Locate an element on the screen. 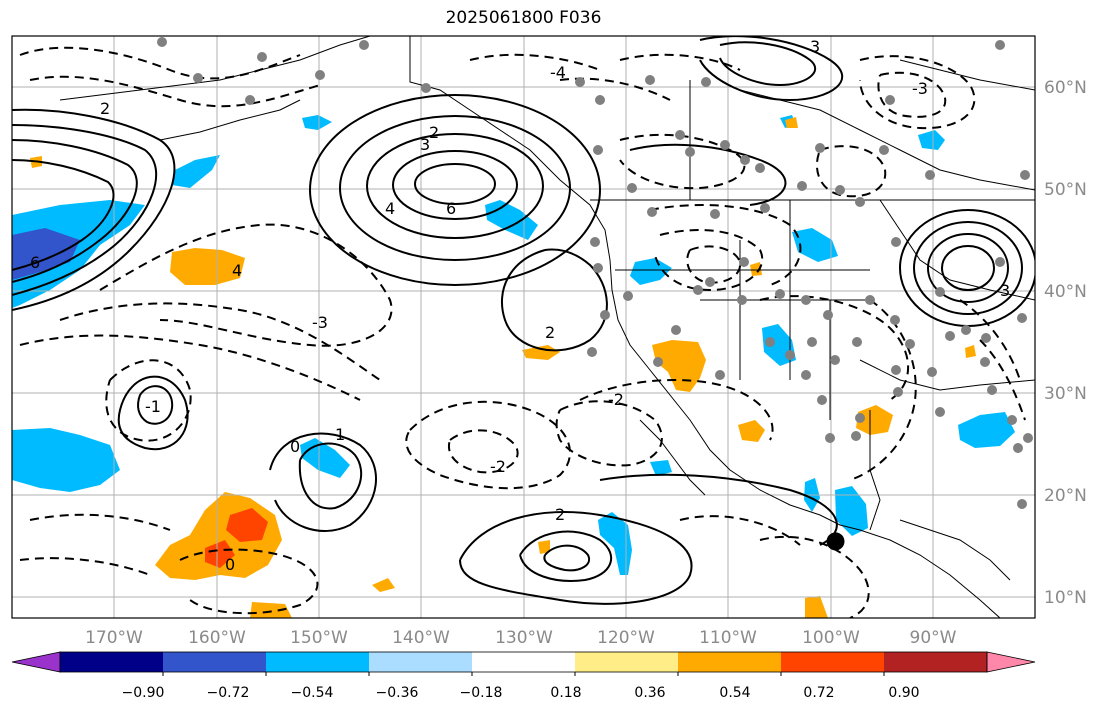 The width and height of the screenshot is (1105, 712). colorbar-tick-label: 0.72 is located at coordinates (818, 693).